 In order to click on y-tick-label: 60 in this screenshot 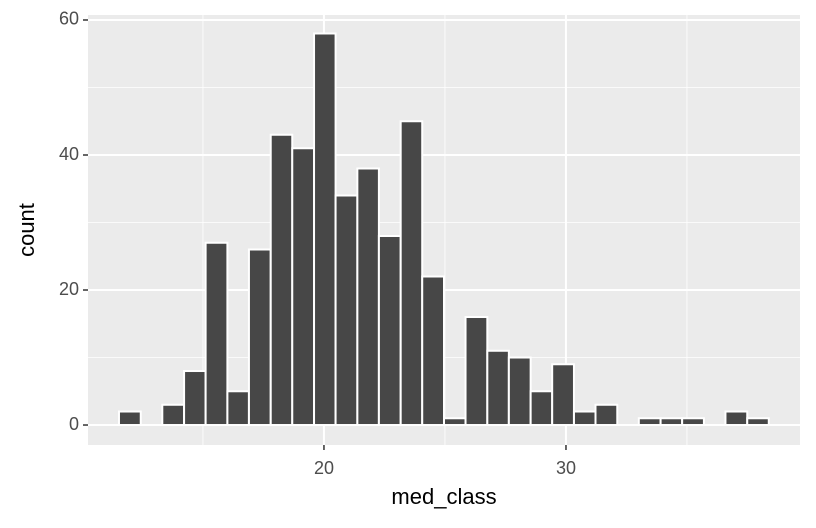, I will do `click(69, 19)`.